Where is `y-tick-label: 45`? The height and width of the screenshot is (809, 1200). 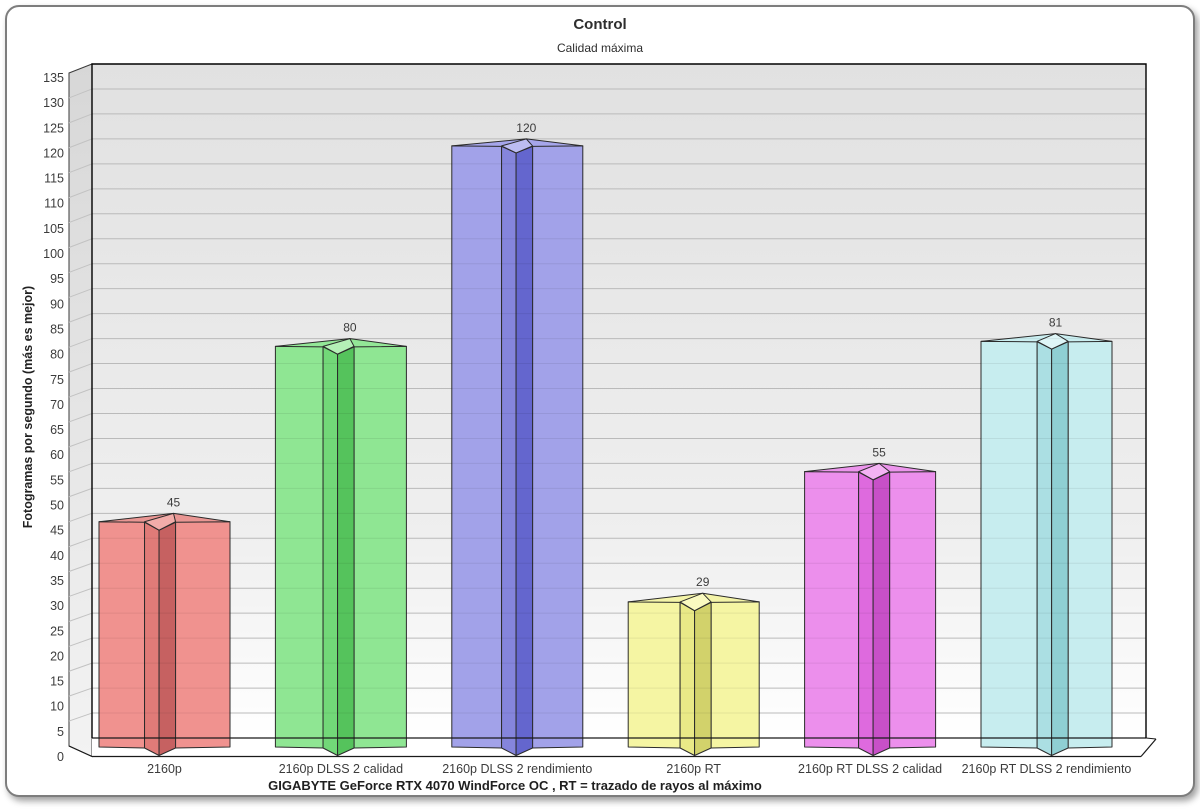
y-tick-label: 45 is located at coordinates (57, 531).